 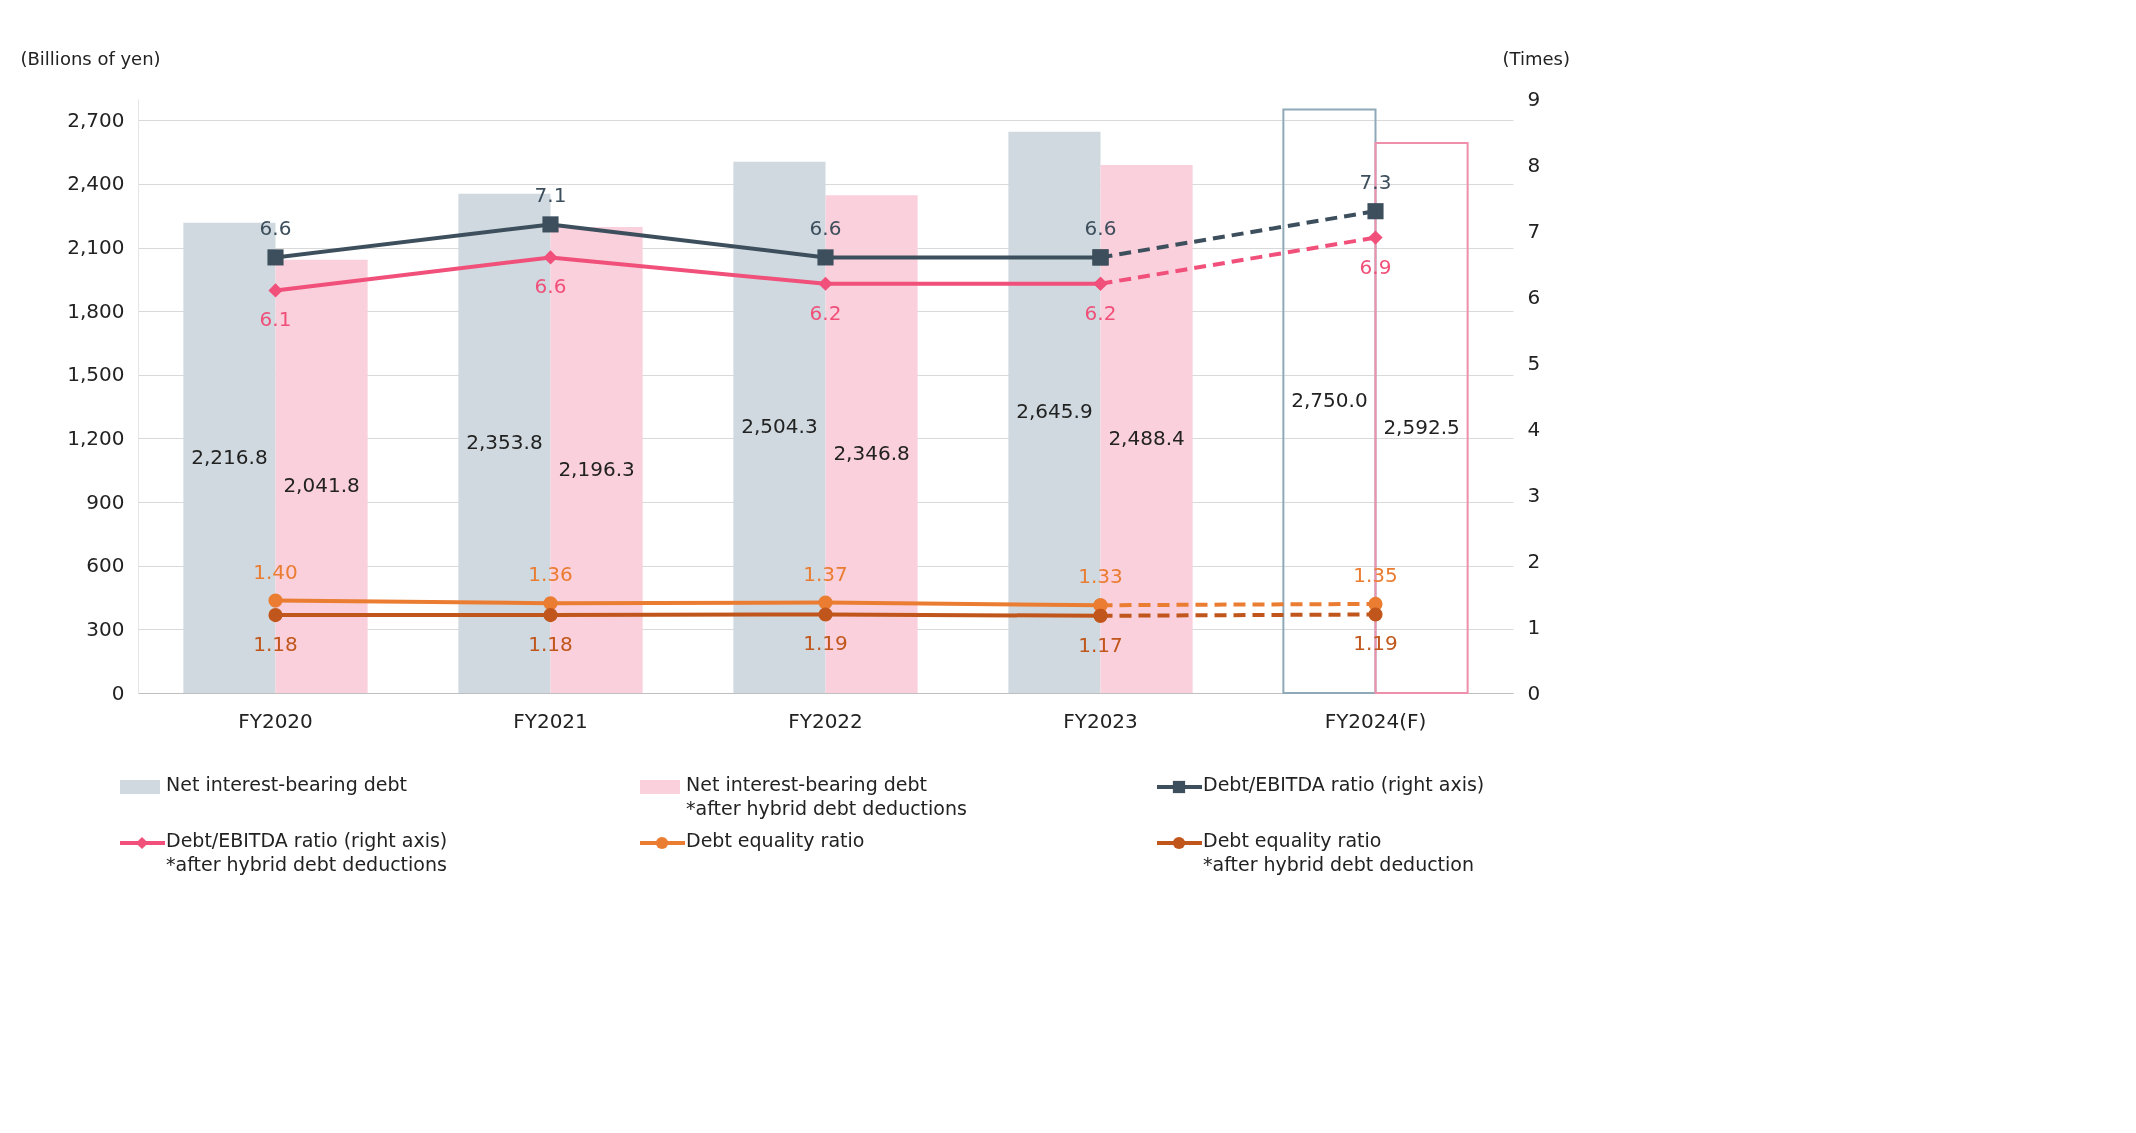 What do you see at coordinates (550, 720) in the screenshot?
I see `x-tick-label: FY2021` at bounding box center [550, 720].